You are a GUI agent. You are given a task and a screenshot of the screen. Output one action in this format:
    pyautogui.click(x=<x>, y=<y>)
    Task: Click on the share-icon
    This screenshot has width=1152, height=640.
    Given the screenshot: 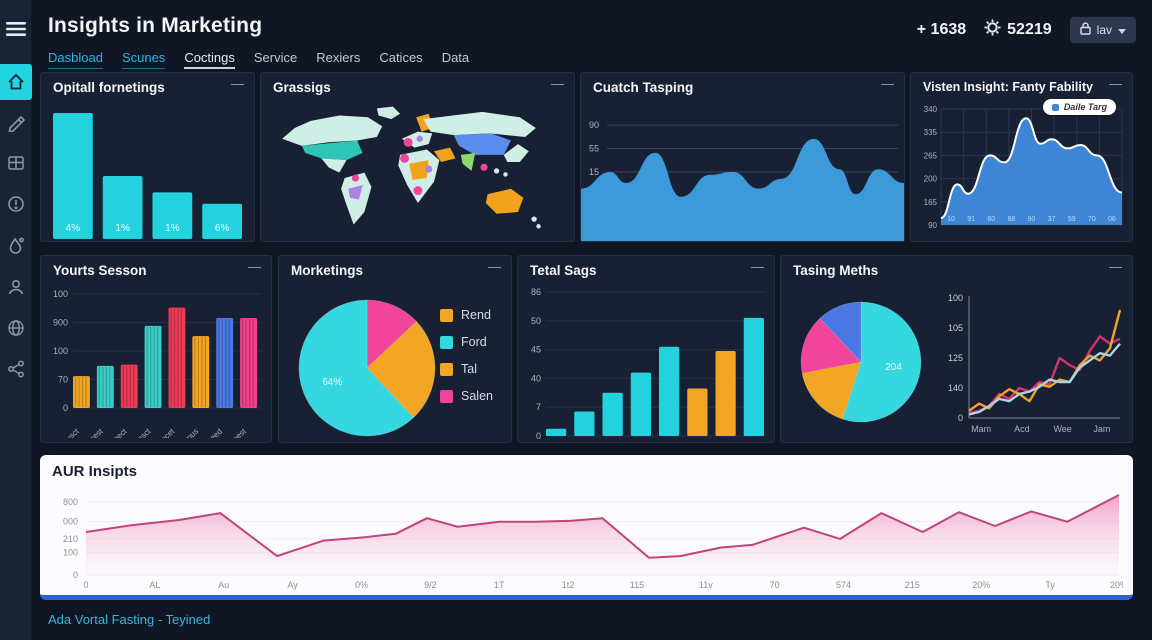 What is the action you would take?
    pyautogui.click(x=16, y=369)
    